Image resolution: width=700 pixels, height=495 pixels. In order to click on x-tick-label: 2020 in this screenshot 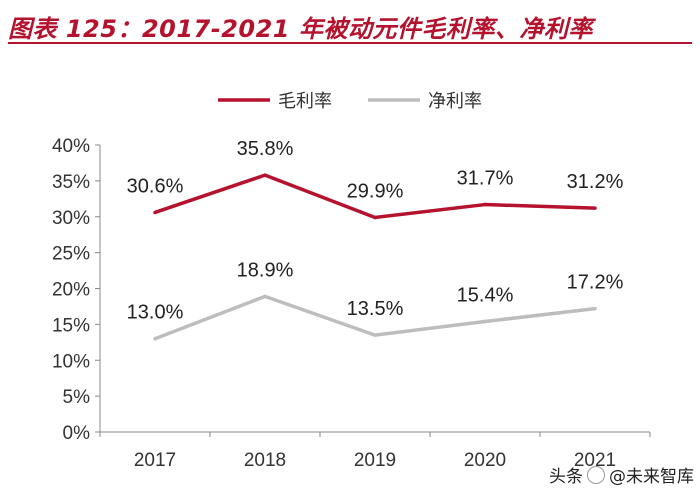, I will do `click(485, 460)`.